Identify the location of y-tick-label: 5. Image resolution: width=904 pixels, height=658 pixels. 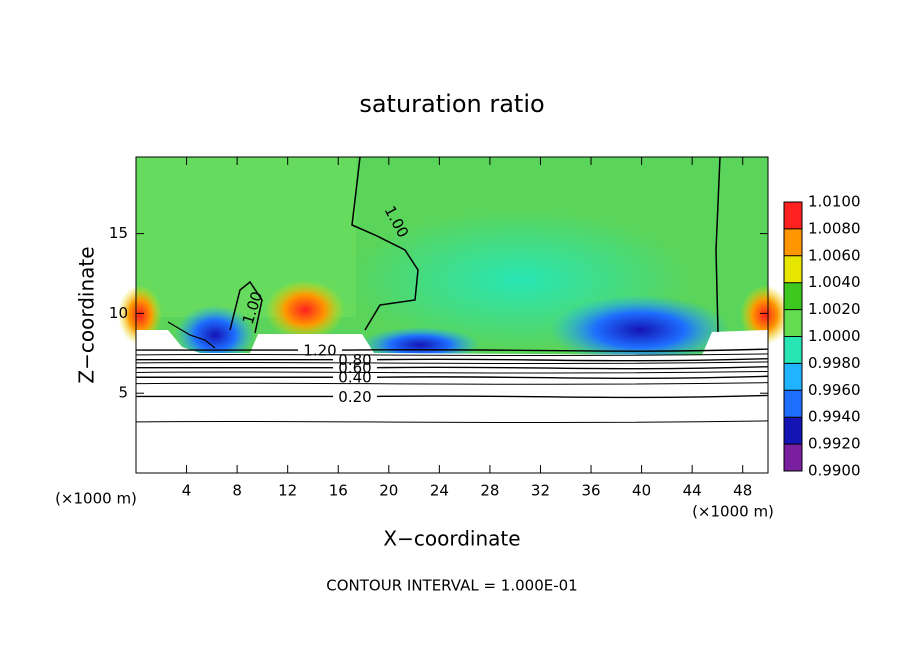
(123, 393).